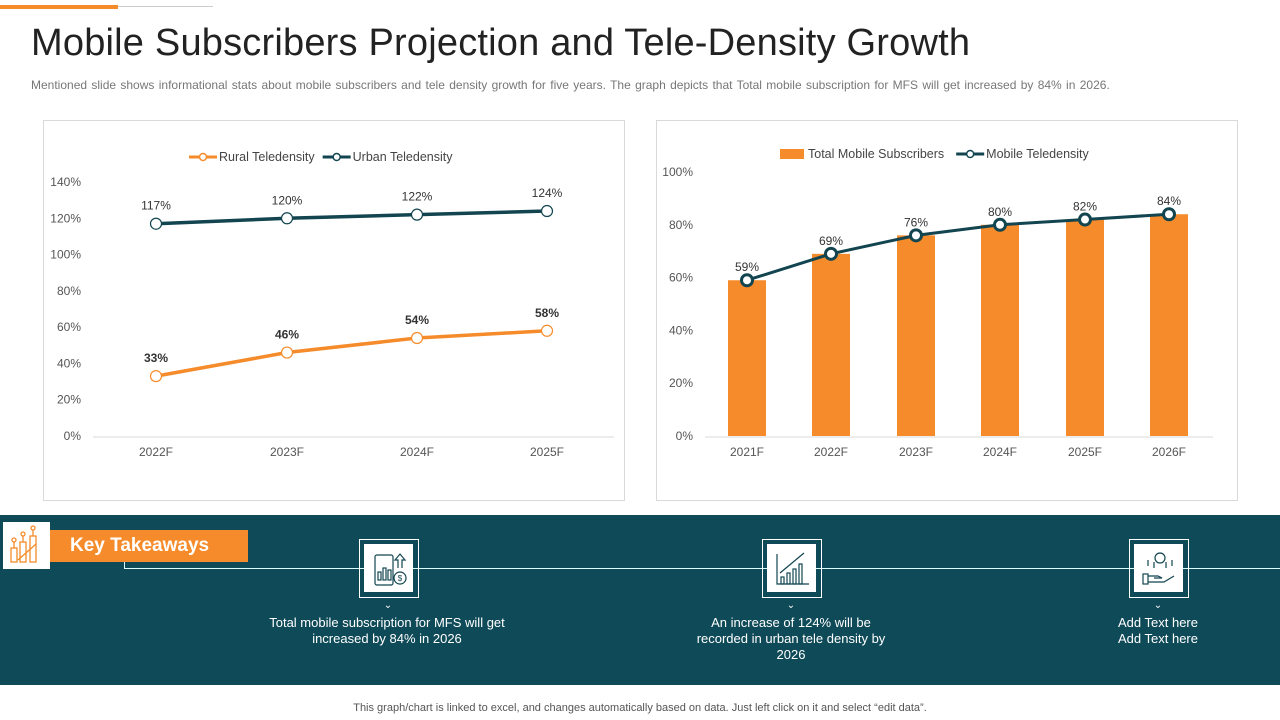 This screenshot has width=1280, height=720. I want to click on accent-bar, so click(59, 7).